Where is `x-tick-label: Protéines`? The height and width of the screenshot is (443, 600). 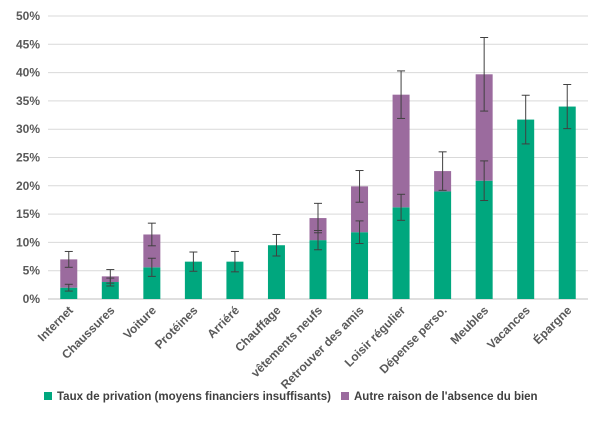 x-tick-label: Protéines is located at coordinates (176, 327).